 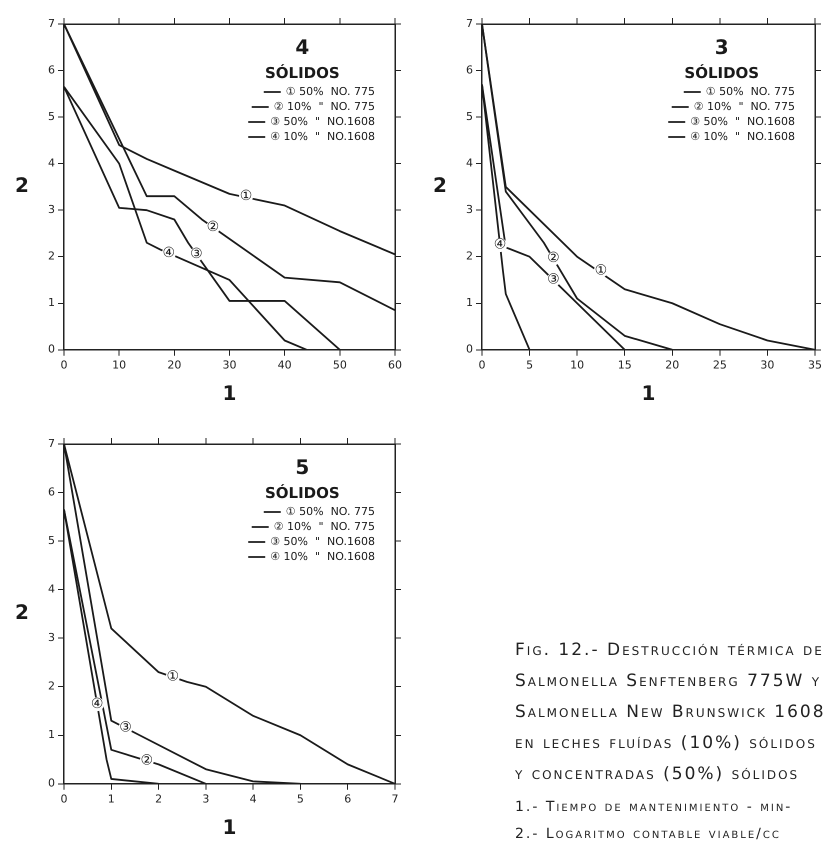 I want to click on text: 3, so click(x=721, y=47).